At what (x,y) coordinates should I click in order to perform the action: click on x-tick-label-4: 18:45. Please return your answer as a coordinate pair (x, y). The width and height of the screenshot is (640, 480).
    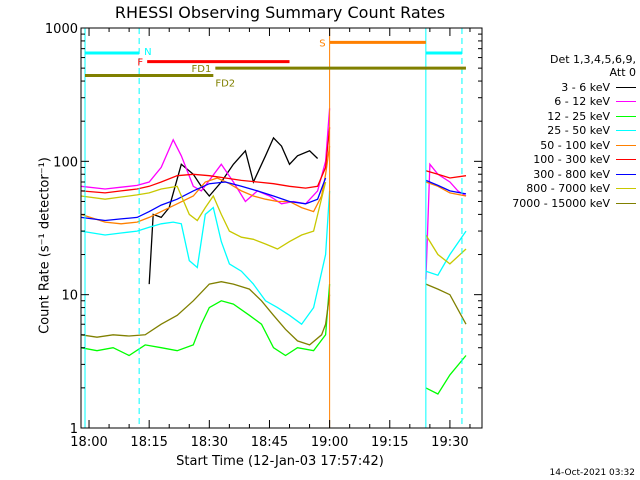
    Looking at the image, I should click on (269, 442).